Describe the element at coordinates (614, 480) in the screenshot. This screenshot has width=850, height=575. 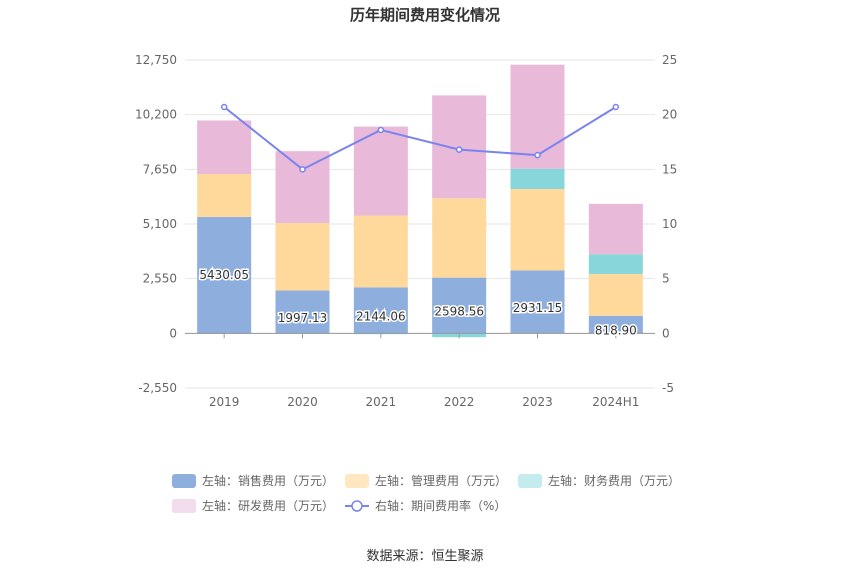
I see `legend-label: 左轴：财务费用（万元）` at that location.